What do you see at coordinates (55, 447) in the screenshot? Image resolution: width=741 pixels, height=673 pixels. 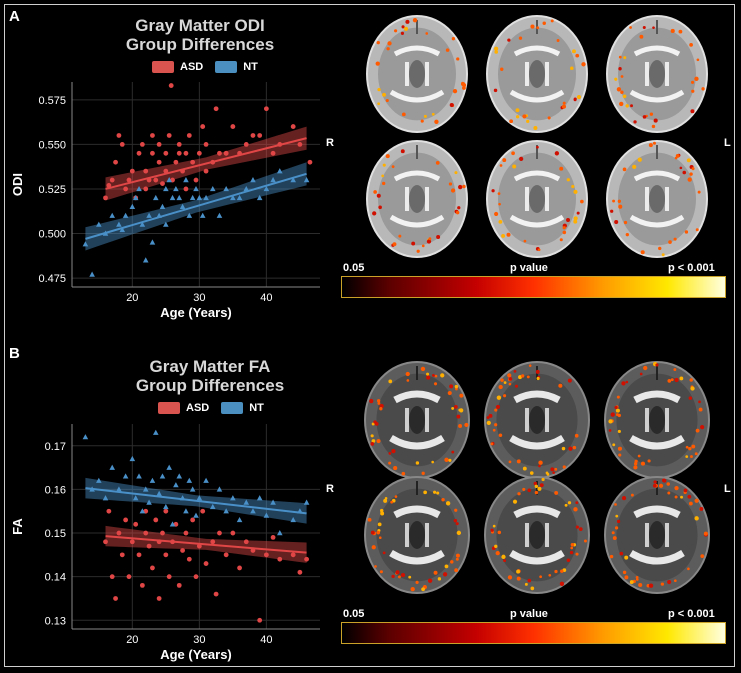 I see `y-tick-label: 0.17` at bounding box center [55, 447].